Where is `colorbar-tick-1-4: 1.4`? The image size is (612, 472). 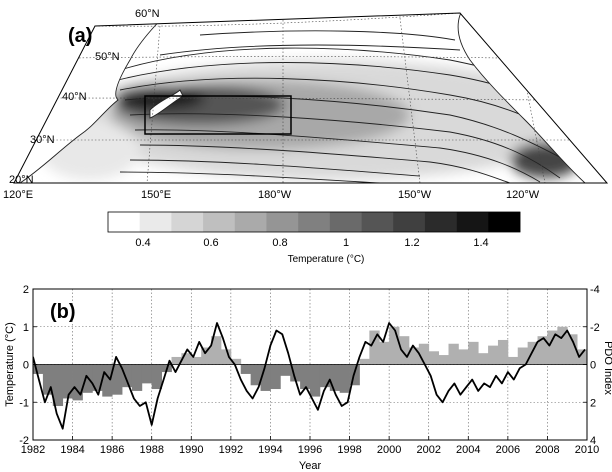 colorbar-tick-1-4: 1.4 is located at coordinates (480, 243).